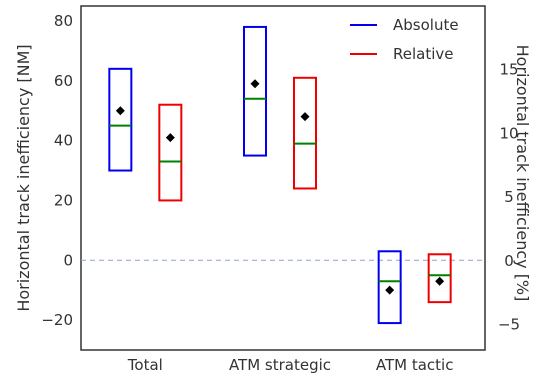 The height and width of the screenshot is (378, 534). What do you see at coordinates (426, 25) in the screenshot?
I see `legend-label-absolute: Absolute` at bounding box center [426, 25].